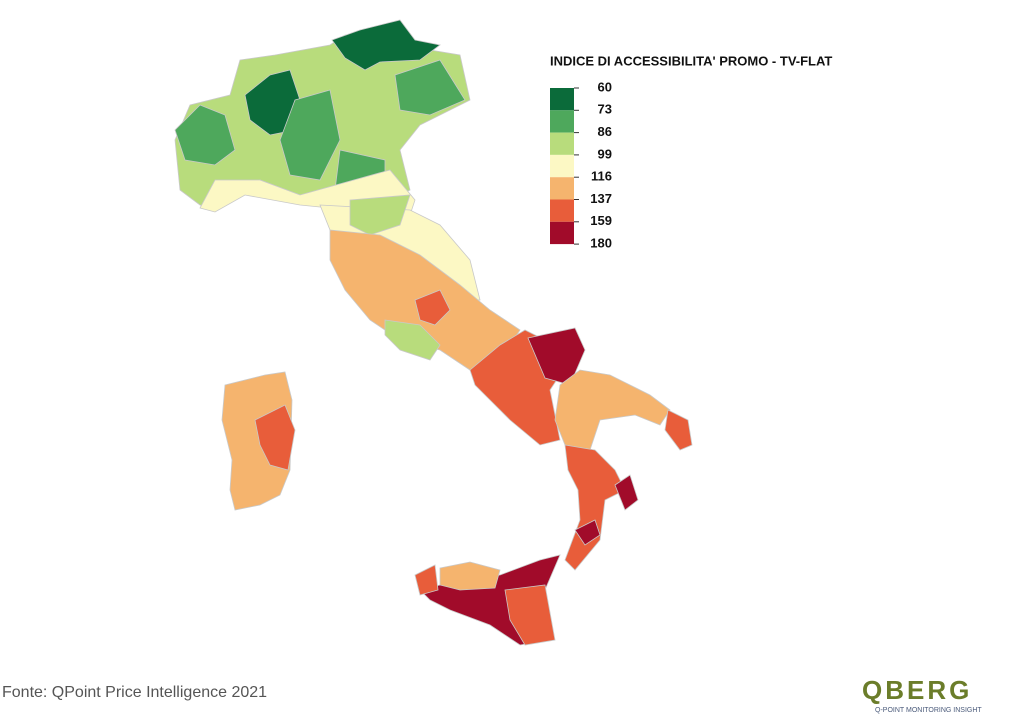 Image resolution: width=1024 pixels, height=721 pixels. What do you see at coordinates (605, 131) in the screenshot?
I see `legend-label: 86` at bounding box center [605, 131].